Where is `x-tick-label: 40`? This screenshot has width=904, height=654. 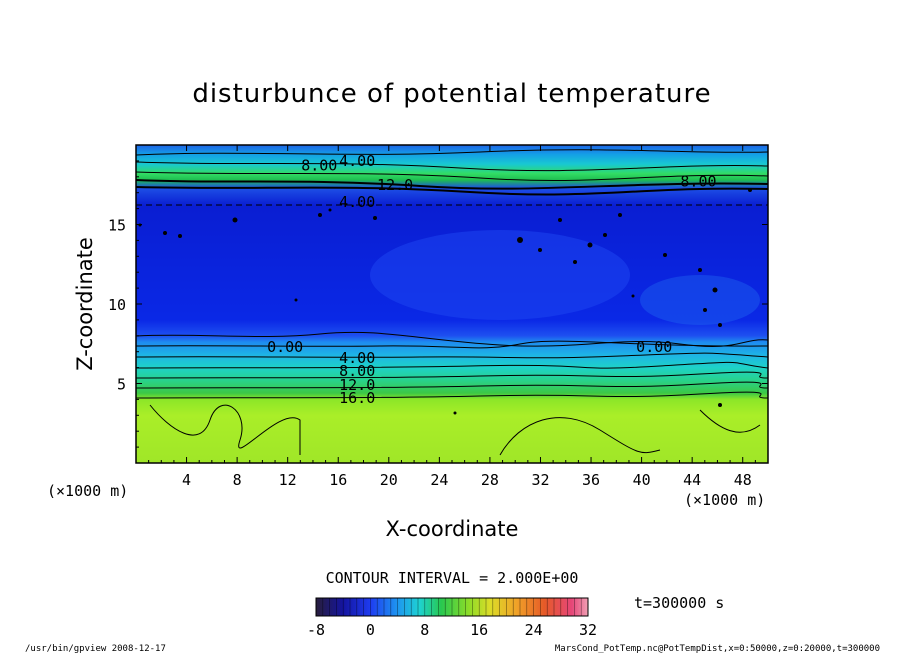 x-tick-label: 40 is located at coordinates (642, 480).